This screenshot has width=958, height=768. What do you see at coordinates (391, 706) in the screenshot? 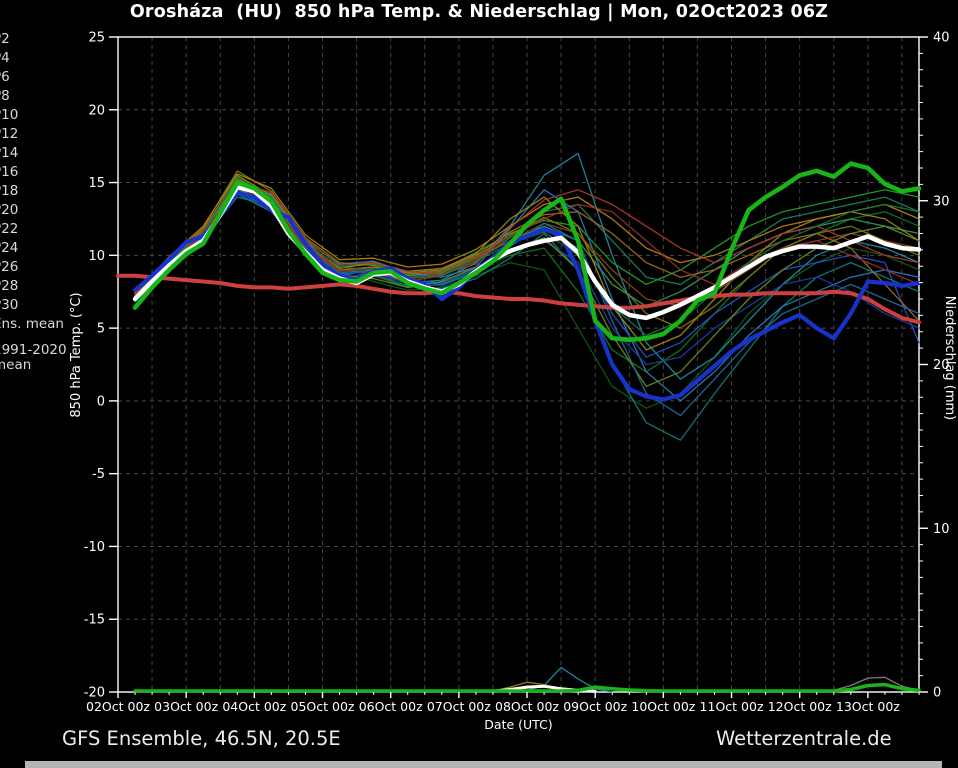
I see `date-tick-label: 06Oct 00z` at bounding box center [391, 706].